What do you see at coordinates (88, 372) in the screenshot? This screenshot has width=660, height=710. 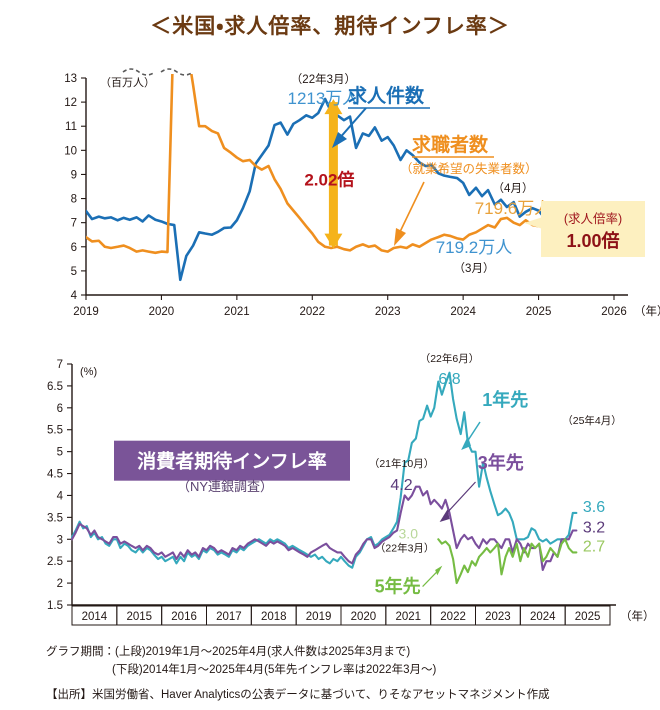 I see `y-axis-unit: (%)` at bounding box center [88, 372].